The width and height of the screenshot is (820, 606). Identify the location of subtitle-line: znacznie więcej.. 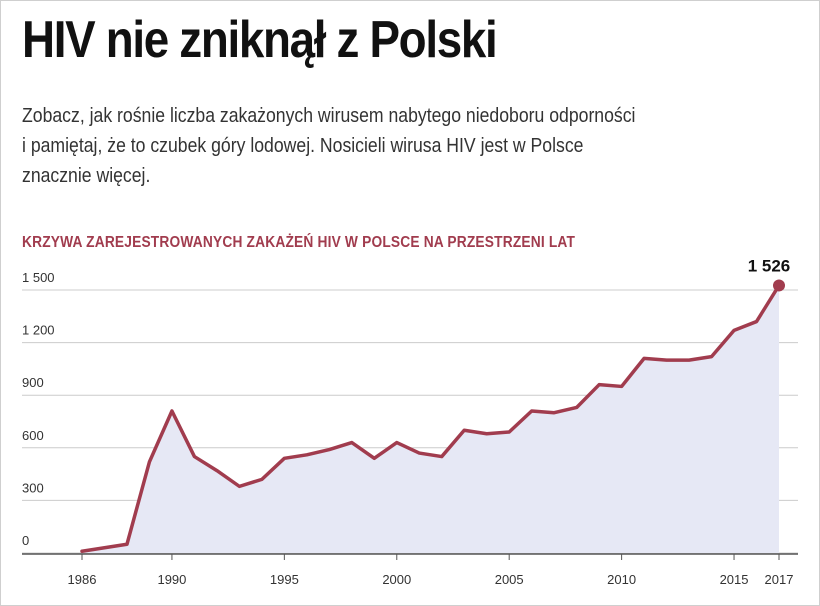
(86, 175).